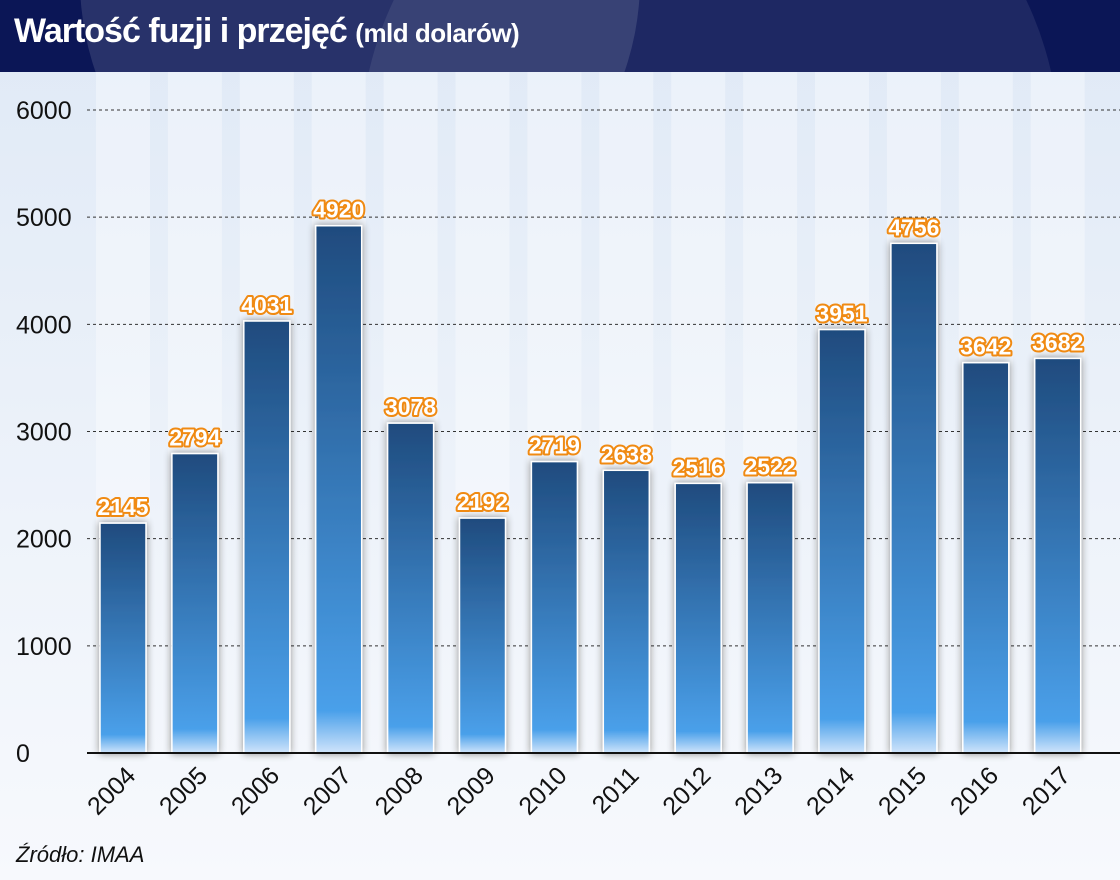 This screenshot has width=1120, height=880. What do you see at coordinates (770, 617) in the screenshot?
I see `bar-2013` at bounding box center [770, 617].